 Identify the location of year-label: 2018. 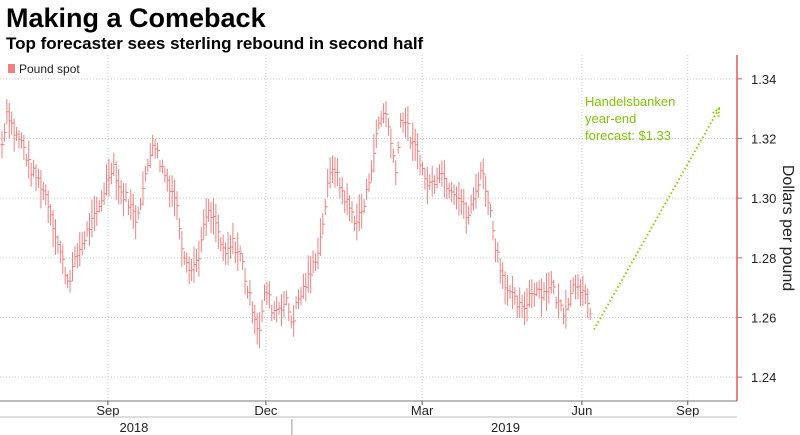
(133, 427).